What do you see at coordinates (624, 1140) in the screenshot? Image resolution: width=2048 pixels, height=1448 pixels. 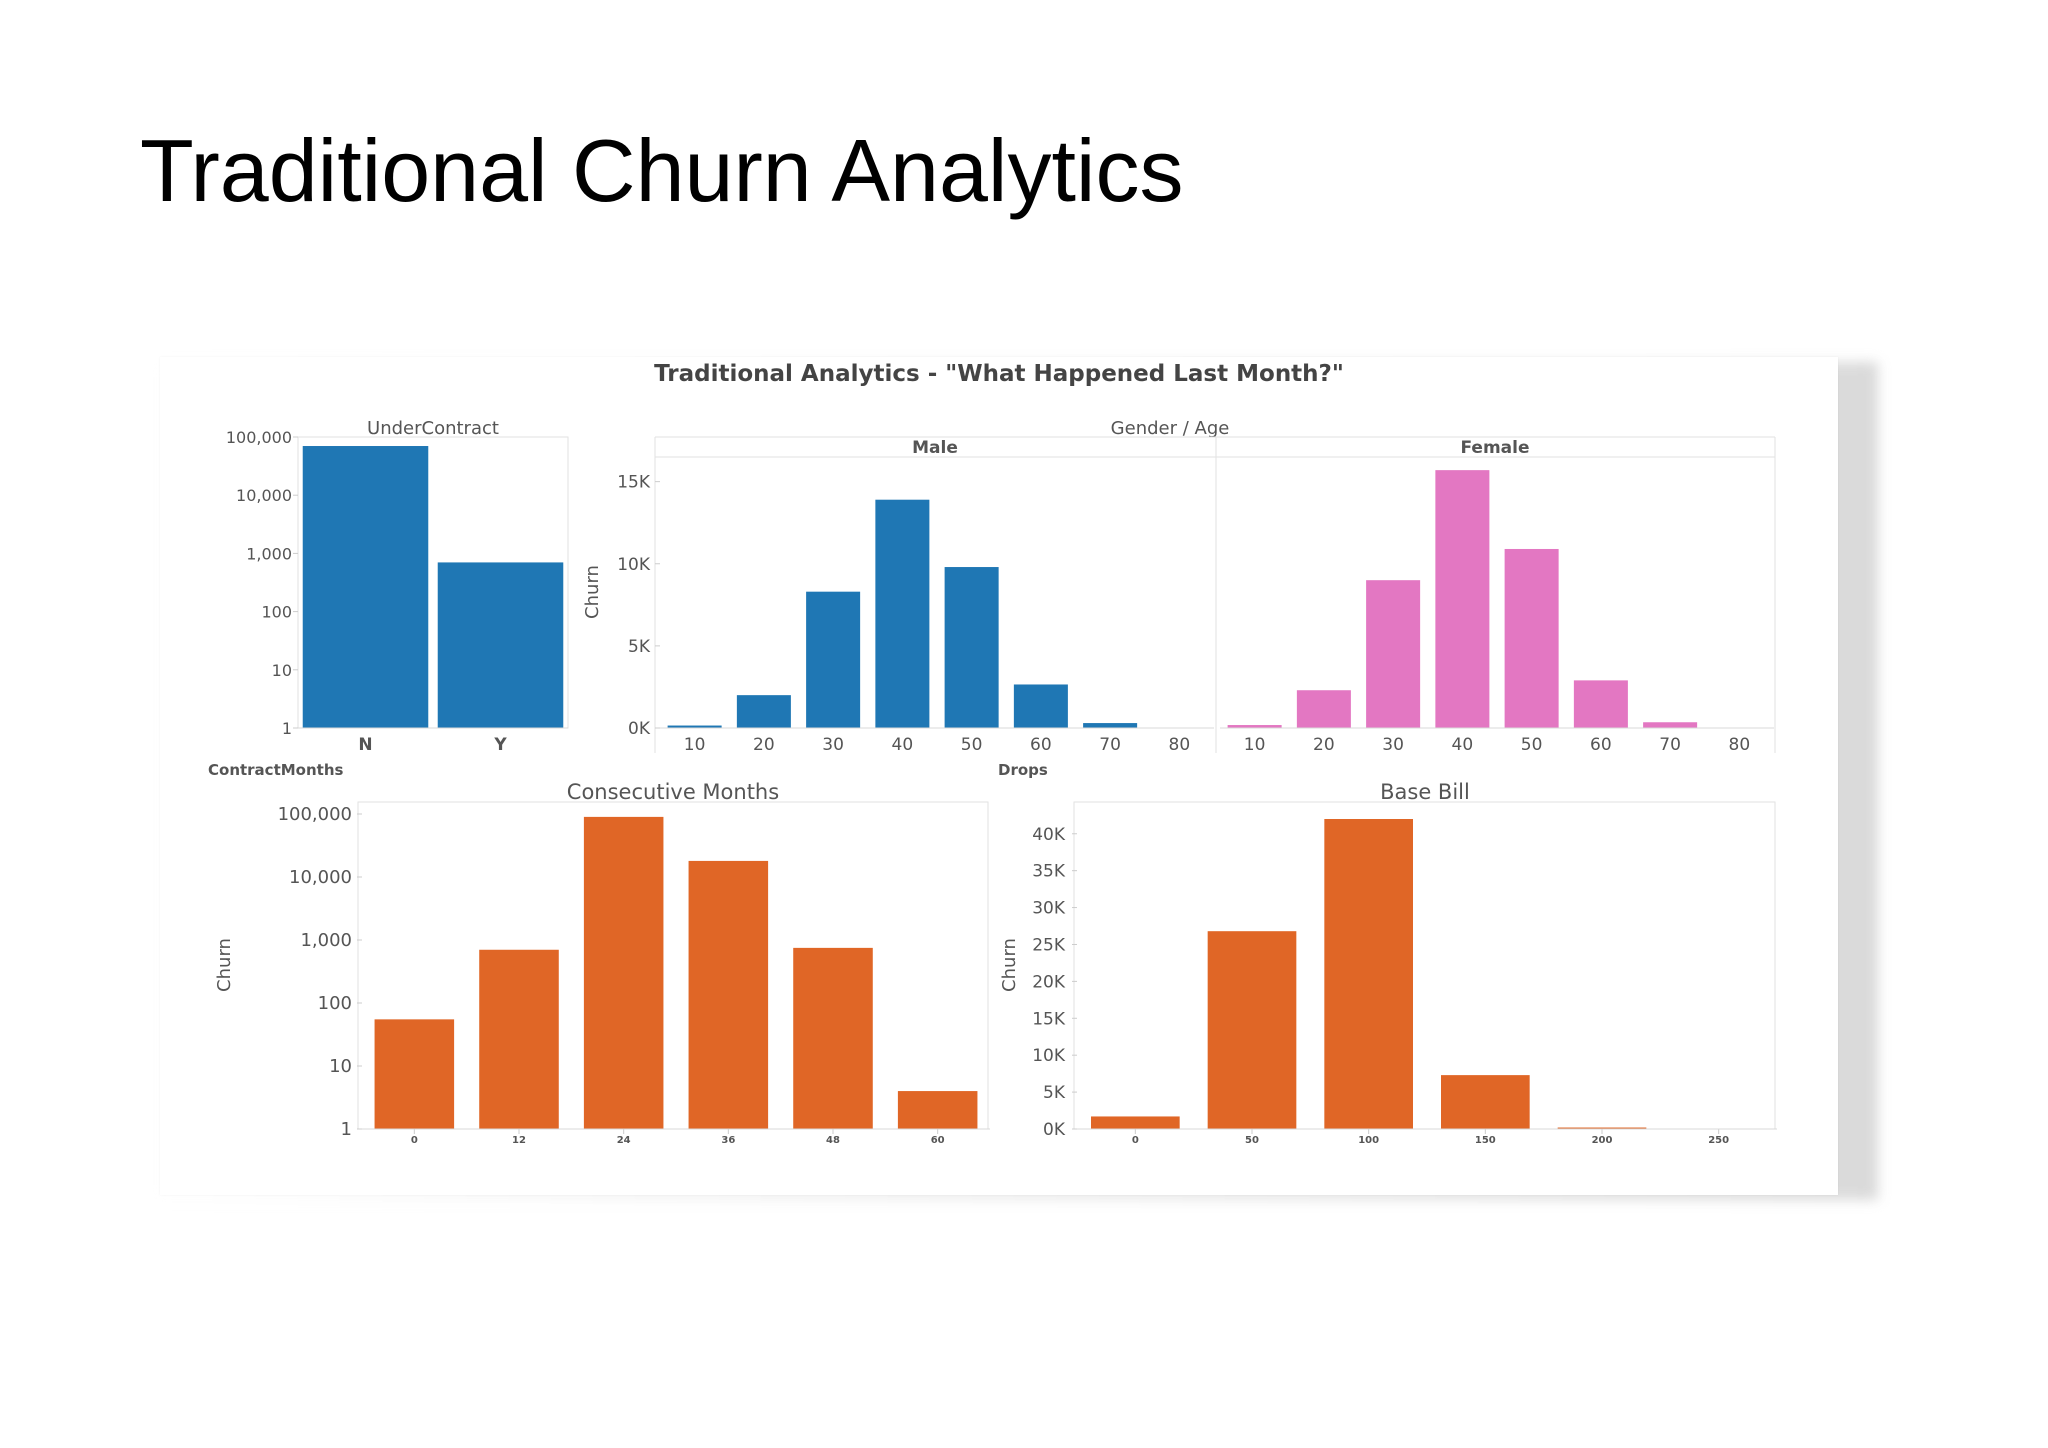 I see `consecutive-months-xtick-label: 24` at bounding box center [624, 1140].